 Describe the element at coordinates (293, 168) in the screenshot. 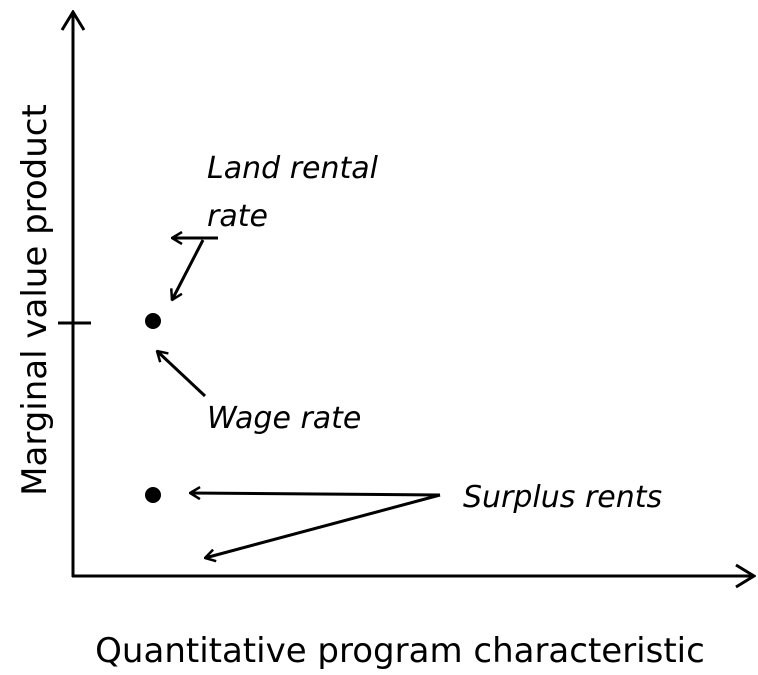

I see `annotation: Land rental` at that location.